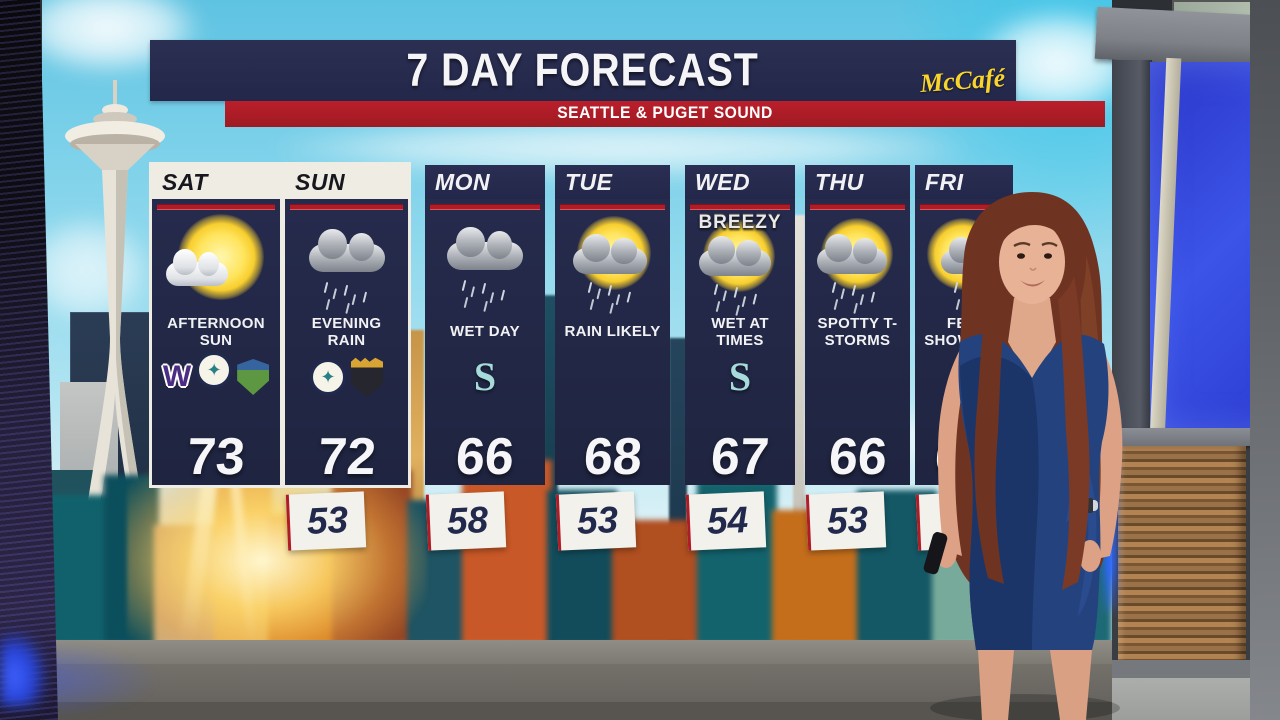  What do you see at coordinates (485, 457) in the screenshot?
I see `high-temp: 66` at bounding box center [485, 457].